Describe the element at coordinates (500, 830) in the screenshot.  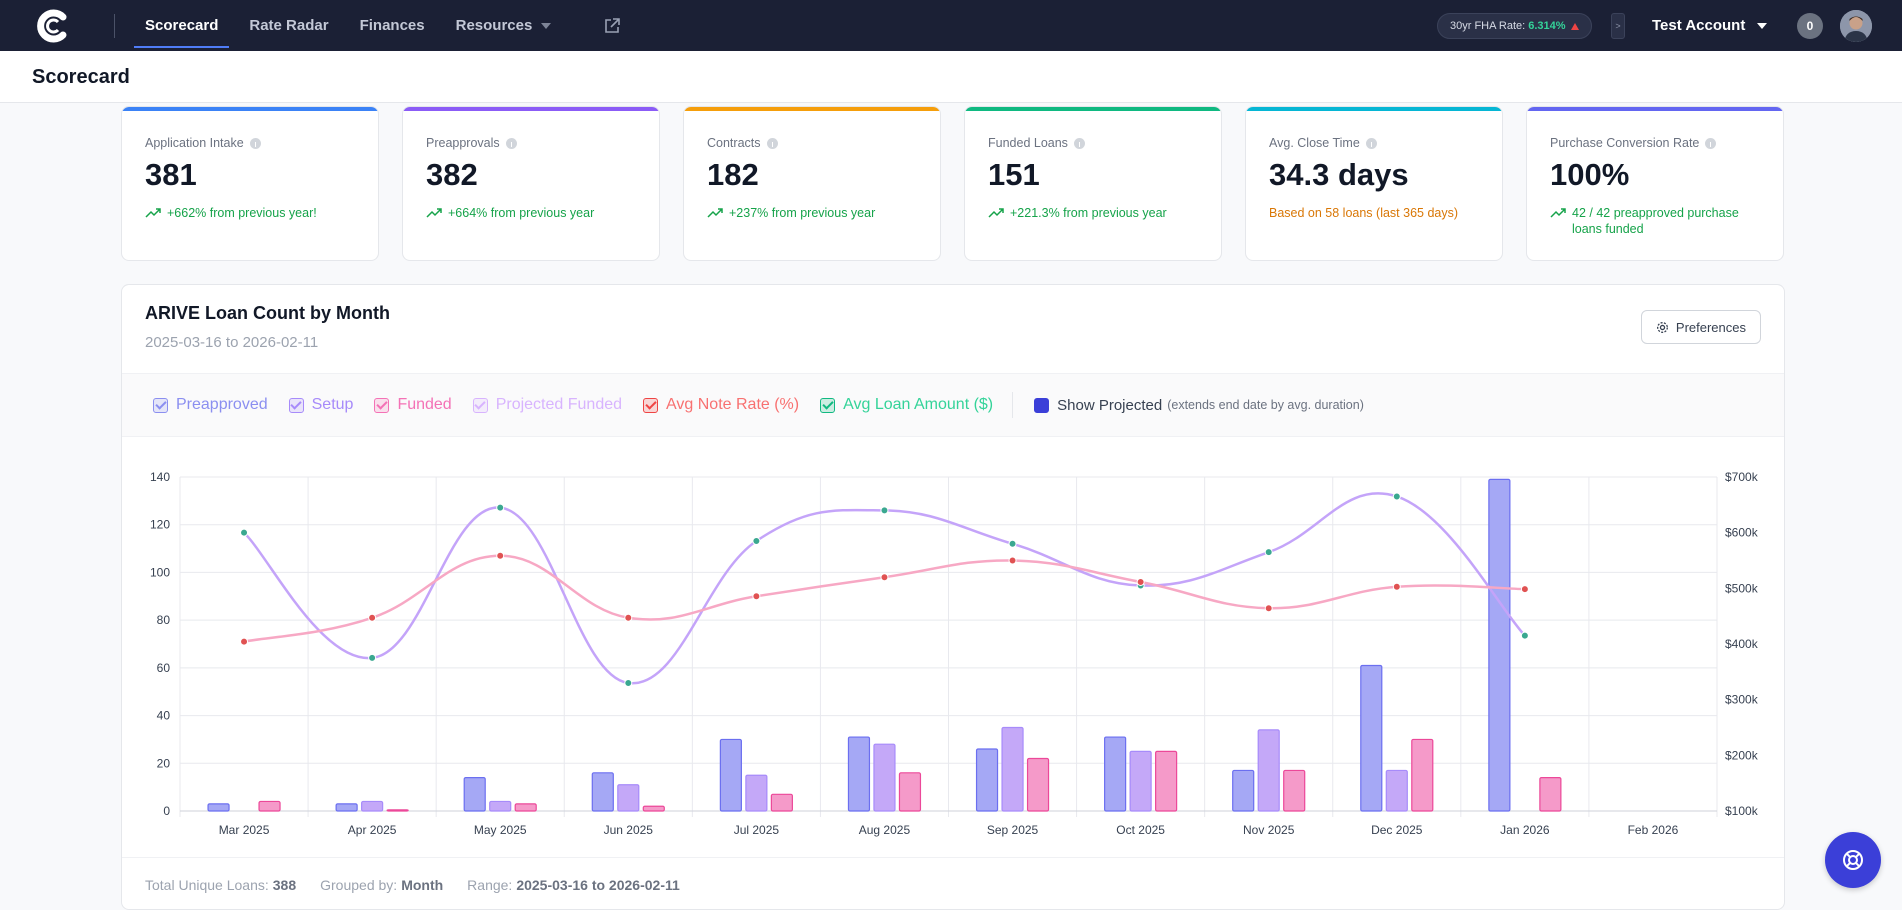
I see `x-tick-label: May 2025` at that location.